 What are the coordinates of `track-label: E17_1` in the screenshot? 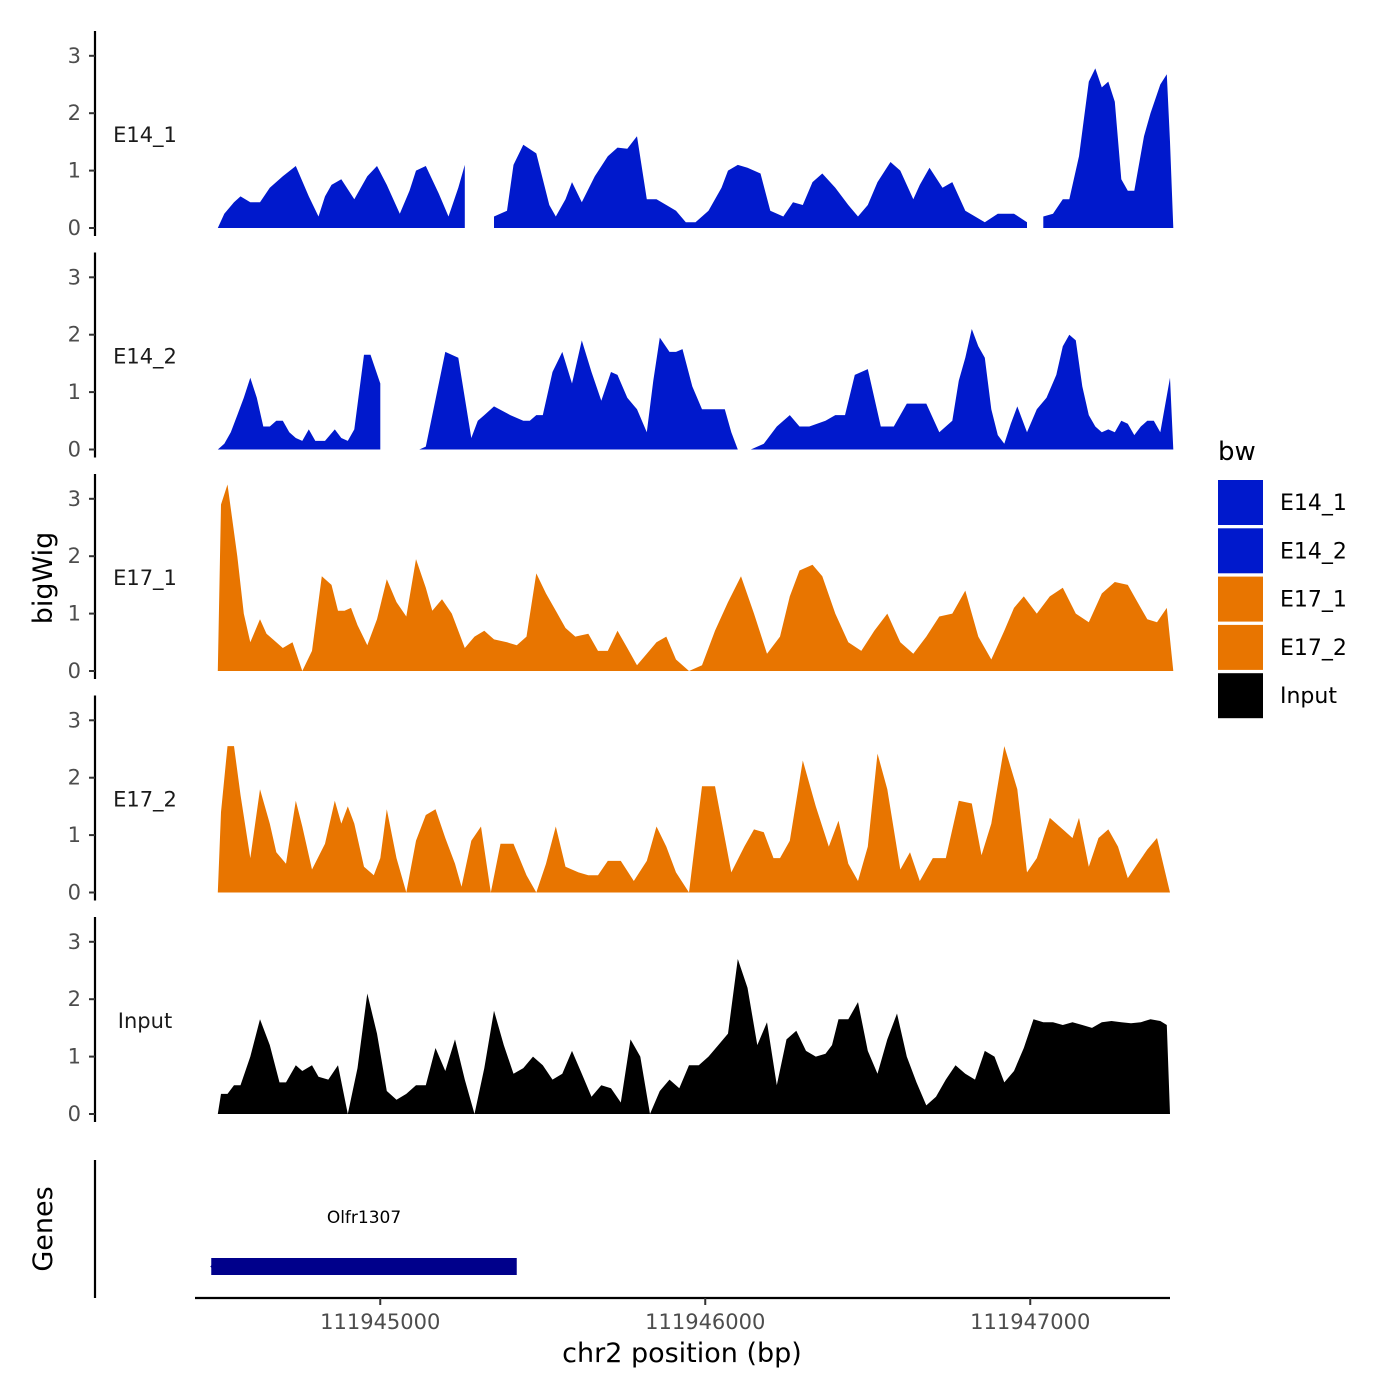 It's located at (145, 578).